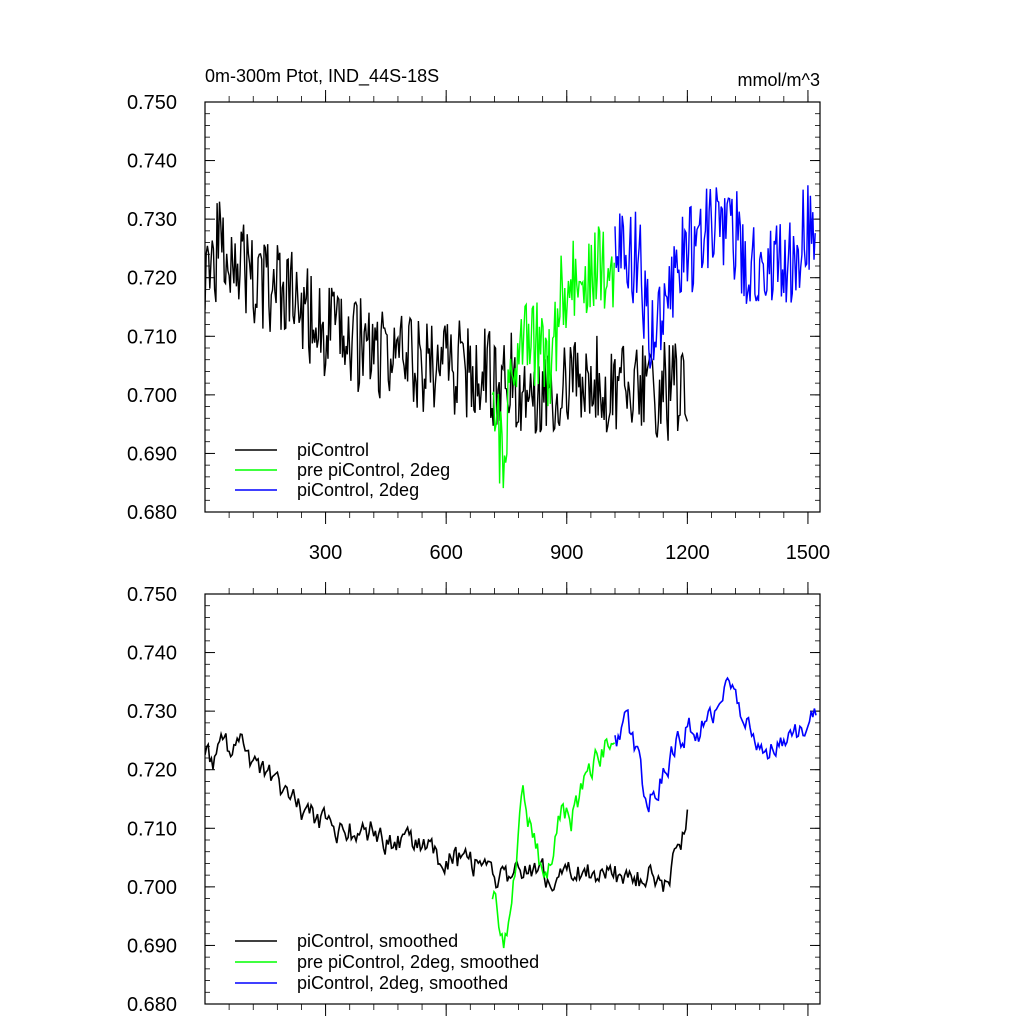 The width and height of the screenshot is (1024, 1024). Describe the element at coordinates (402, 983) in the screenshot. I see `legend-label: piControl, 2deg, smoothed` at that location.